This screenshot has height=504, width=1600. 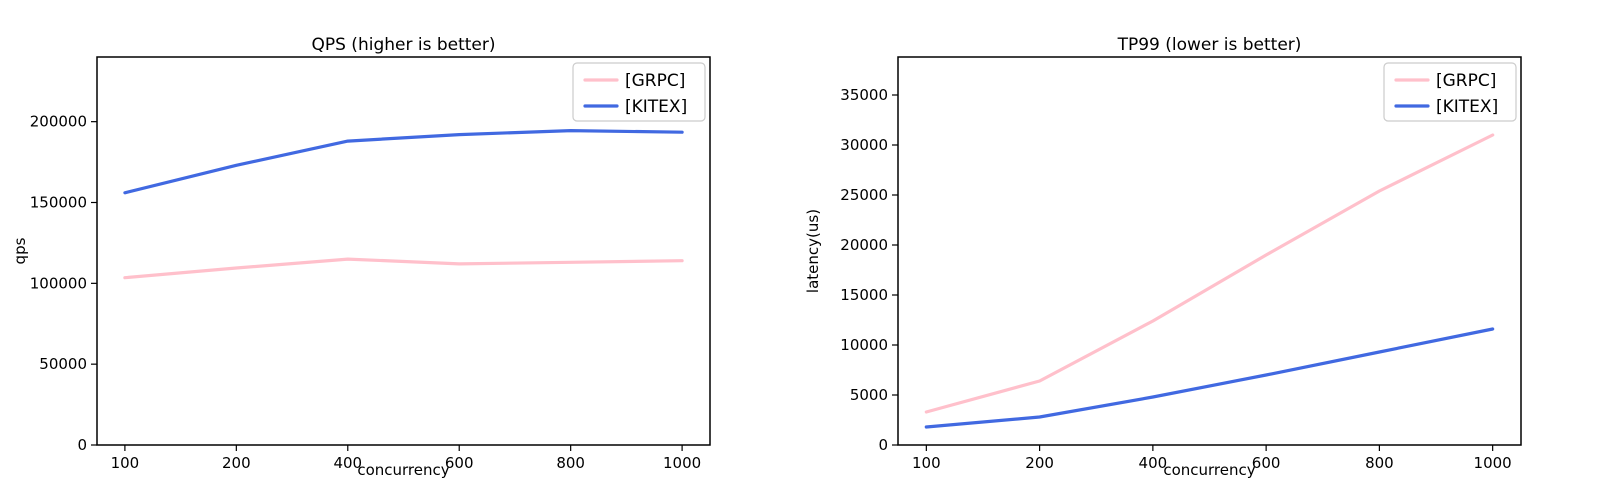 What do you see at coordinates (864, 295) in the screenshot?
I see `tp99-y-tick-label: 15000` at bounding box center [864, 295].